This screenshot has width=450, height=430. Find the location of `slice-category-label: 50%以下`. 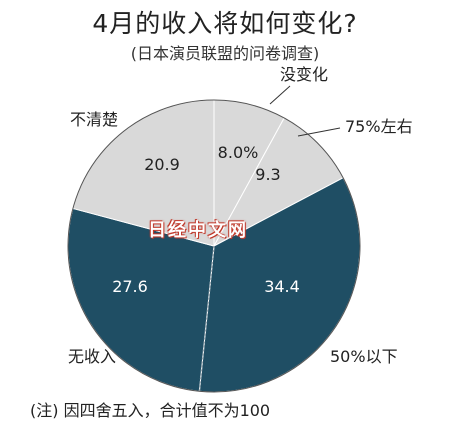

slice-category-label: 50%以下 is located at coordinates (364, 356).